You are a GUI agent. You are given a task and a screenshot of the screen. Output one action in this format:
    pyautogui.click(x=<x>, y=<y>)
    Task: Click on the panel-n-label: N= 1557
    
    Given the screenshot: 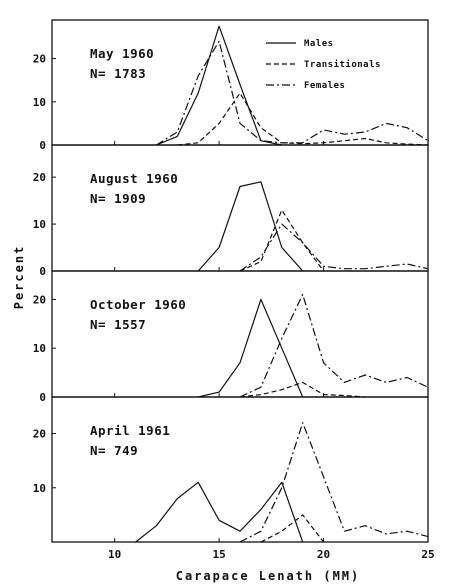 What is the action you would take?
    pyautogui.click(x=118, y=324)
    